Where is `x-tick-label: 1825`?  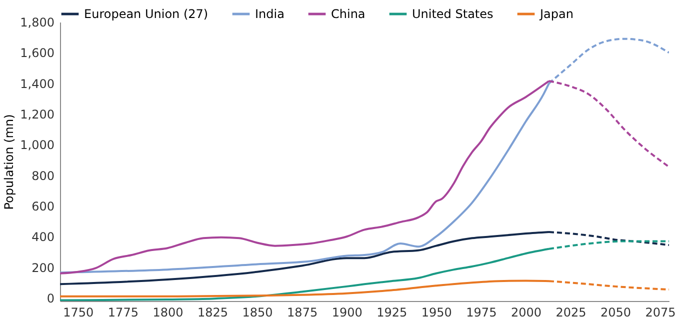
x-tick-label: 1825 is located at coordinates (212, 313).